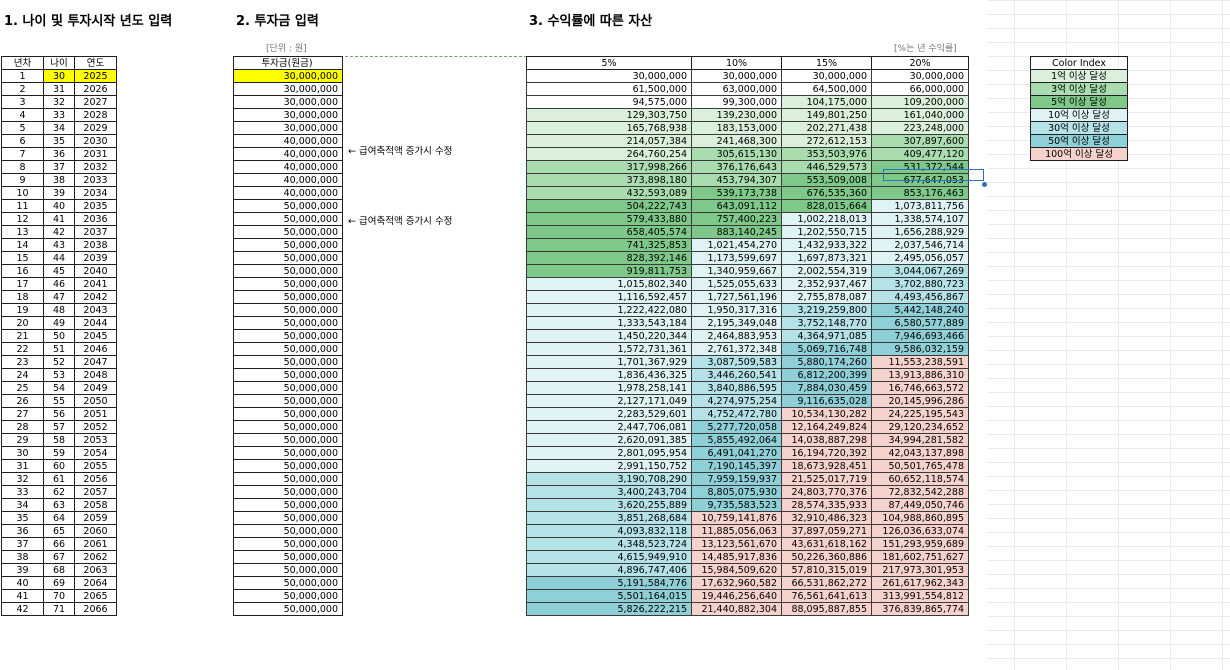 The width and height of the screenshot is (1230, 670). Describe the element at coordinates (22, 362) in the screenshot. I see `year-count-cell: 23` at that location.